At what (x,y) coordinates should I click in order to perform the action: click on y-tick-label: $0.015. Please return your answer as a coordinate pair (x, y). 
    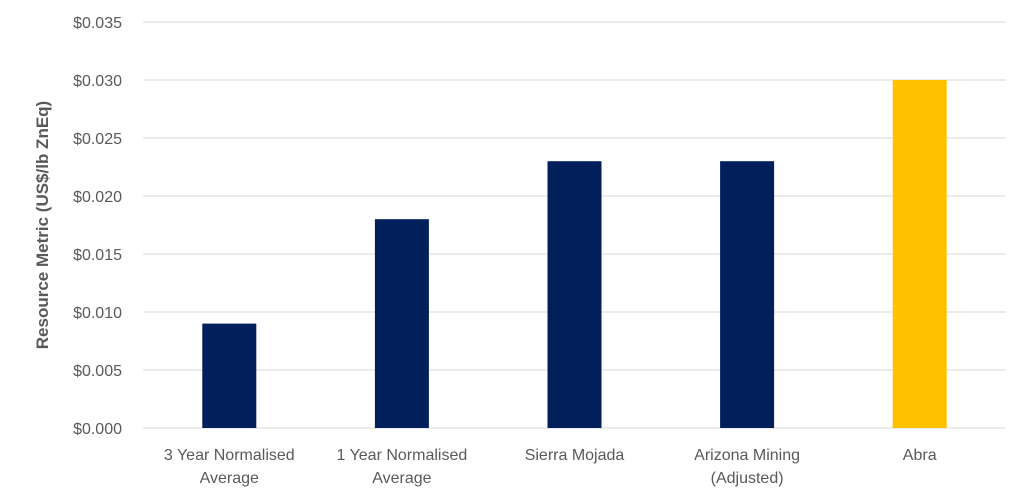
    Looking at the image, I should click on (97, 255).